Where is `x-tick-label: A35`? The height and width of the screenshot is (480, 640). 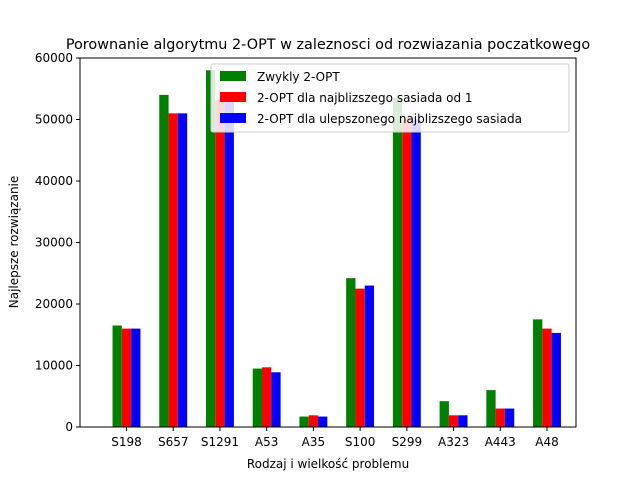
x-tick-label: A35 is located at coordinates (313, 442).